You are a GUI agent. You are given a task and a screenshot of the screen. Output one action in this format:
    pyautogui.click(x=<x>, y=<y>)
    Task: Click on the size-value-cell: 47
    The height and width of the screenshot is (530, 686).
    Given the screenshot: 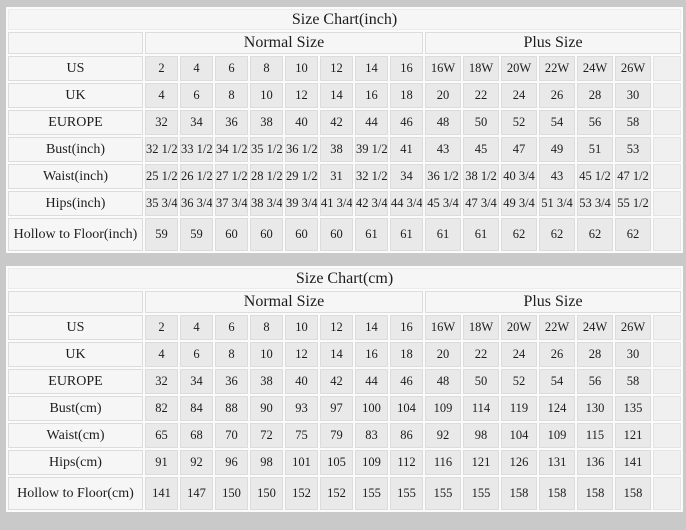 What is the action you would take?
    pyautogui.click(x=519, y=149)
    